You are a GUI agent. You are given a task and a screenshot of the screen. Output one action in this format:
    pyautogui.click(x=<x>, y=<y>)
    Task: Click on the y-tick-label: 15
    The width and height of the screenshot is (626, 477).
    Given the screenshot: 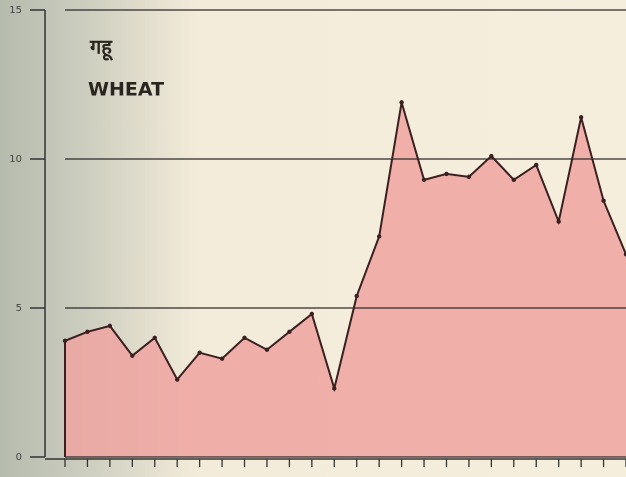 What is the action you would take?
    pyautogui.click(x=15, y=10)
    